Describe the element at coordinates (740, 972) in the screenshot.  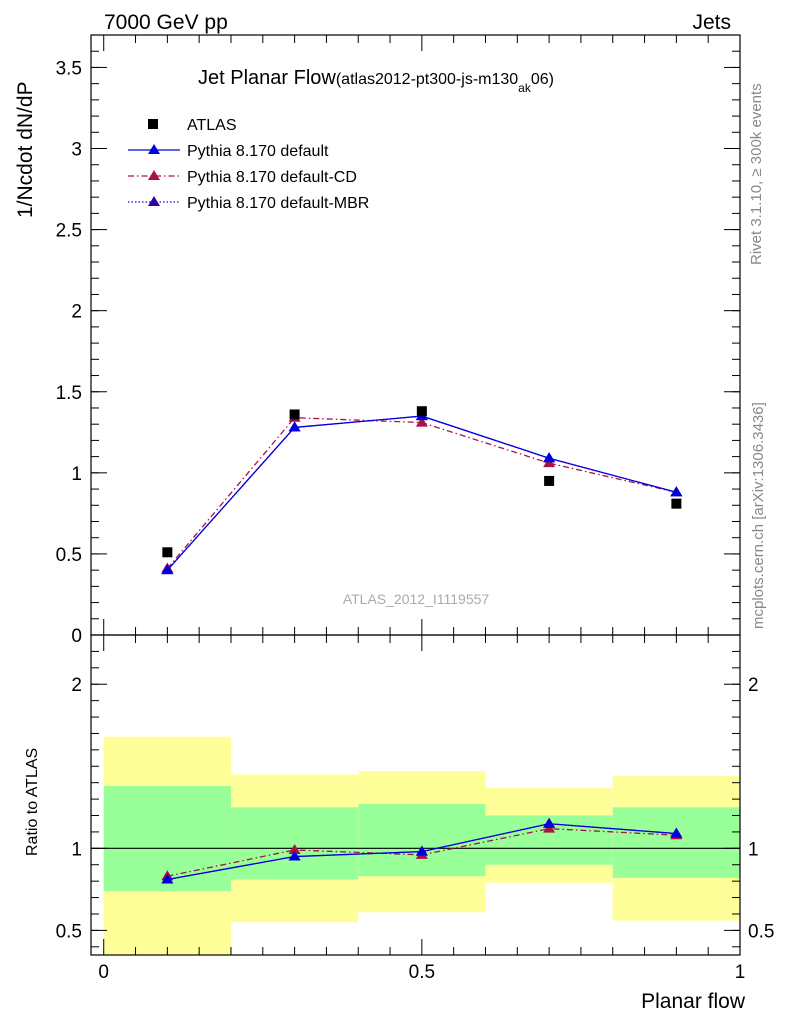
I see `x-tick-label: 1` at that location.